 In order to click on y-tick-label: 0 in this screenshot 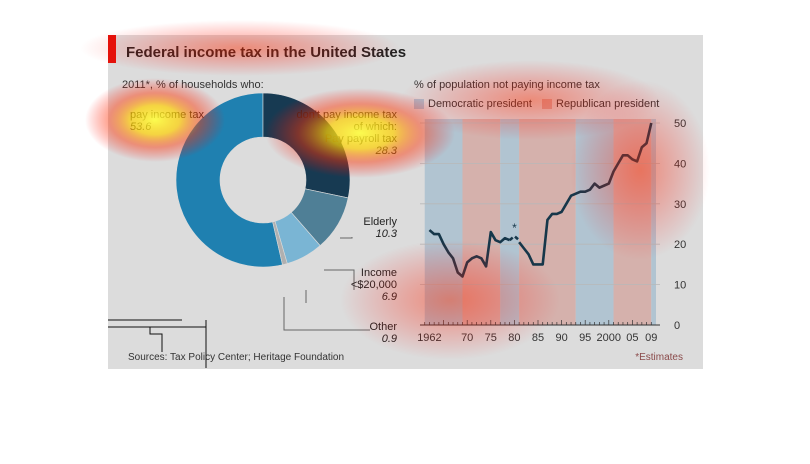, I will do `click(677, 326)`.